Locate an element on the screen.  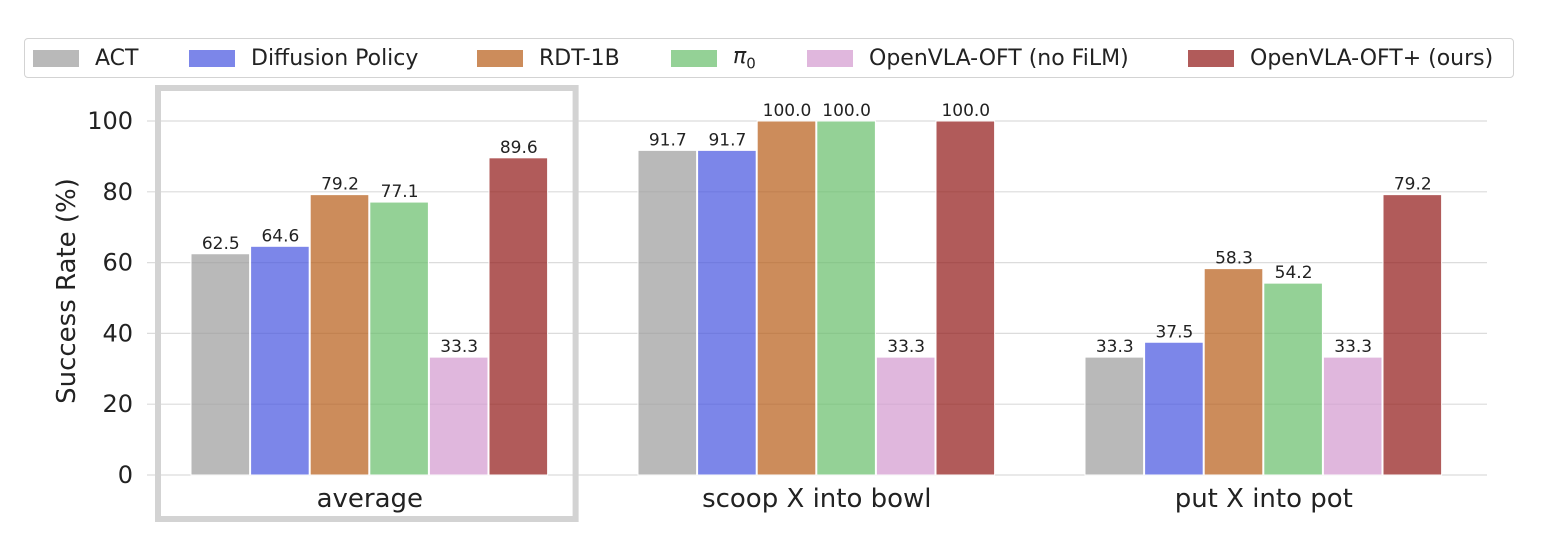
x-tick-label: scoop X into bowl is located at coordinates (816, 499).